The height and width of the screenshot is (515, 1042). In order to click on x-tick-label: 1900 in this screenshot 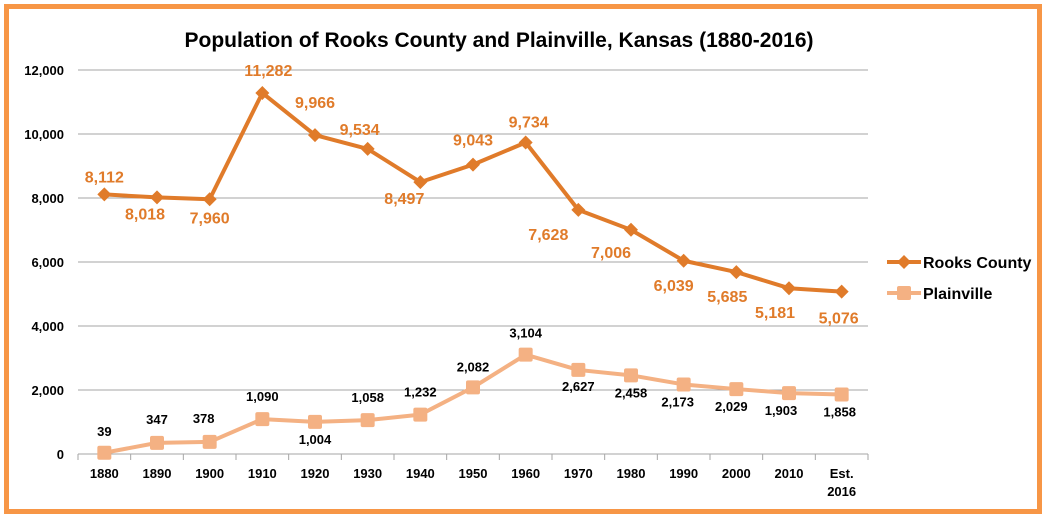, I will do `click(209, 473)`.